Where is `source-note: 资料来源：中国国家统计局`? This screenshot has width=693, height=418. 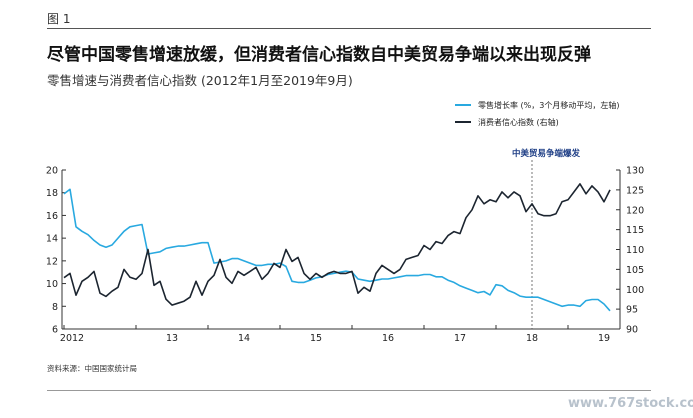 source-note: 资料来源：中国国家统计局 is located at coordinates (92, 368).